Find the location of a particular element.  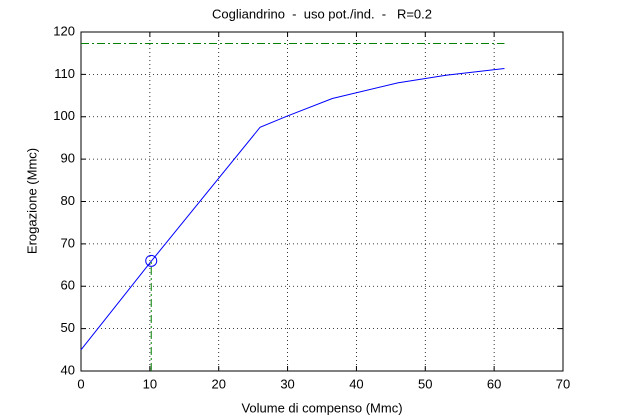

x-tick-label: 60 is located at coordinates (494, 383).